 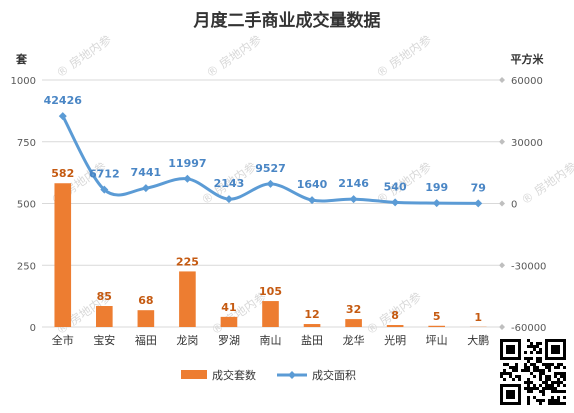 What do you see at coordinates (268, 375) in the screenshot?
I see `legend: 成交套数 成交面积` at bounding box center [268, 375].